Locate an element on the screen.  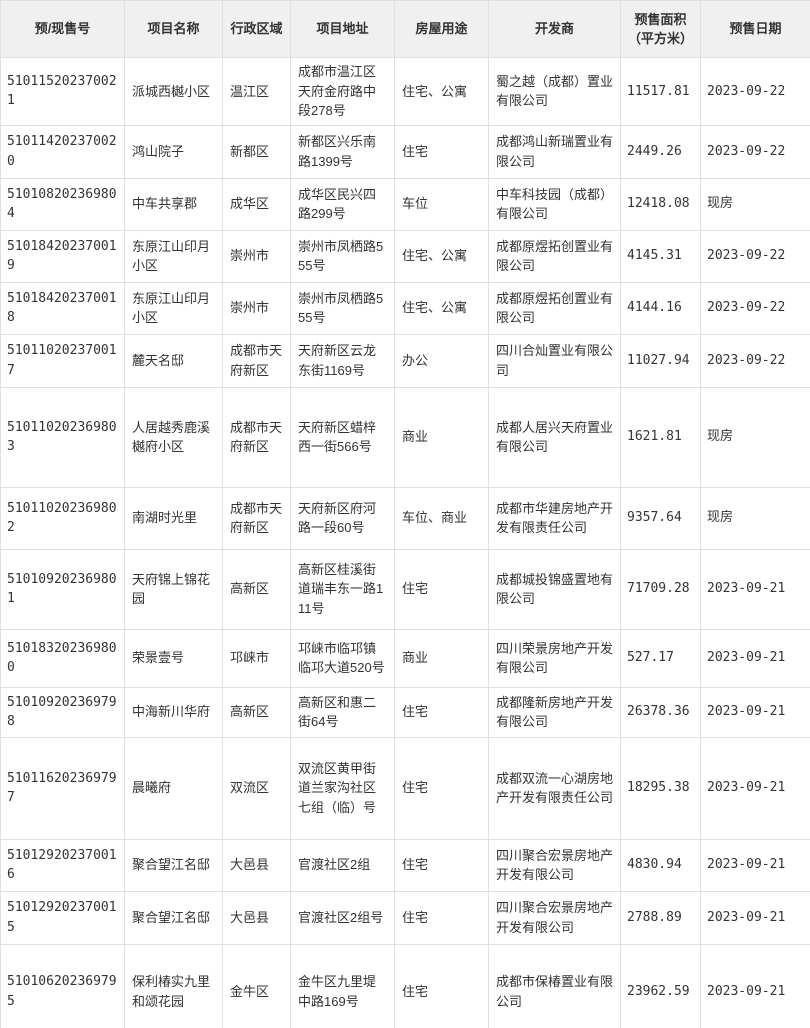
cell-developer: 成都市保椿置业有限公司 is located at coordinates (554, 985).